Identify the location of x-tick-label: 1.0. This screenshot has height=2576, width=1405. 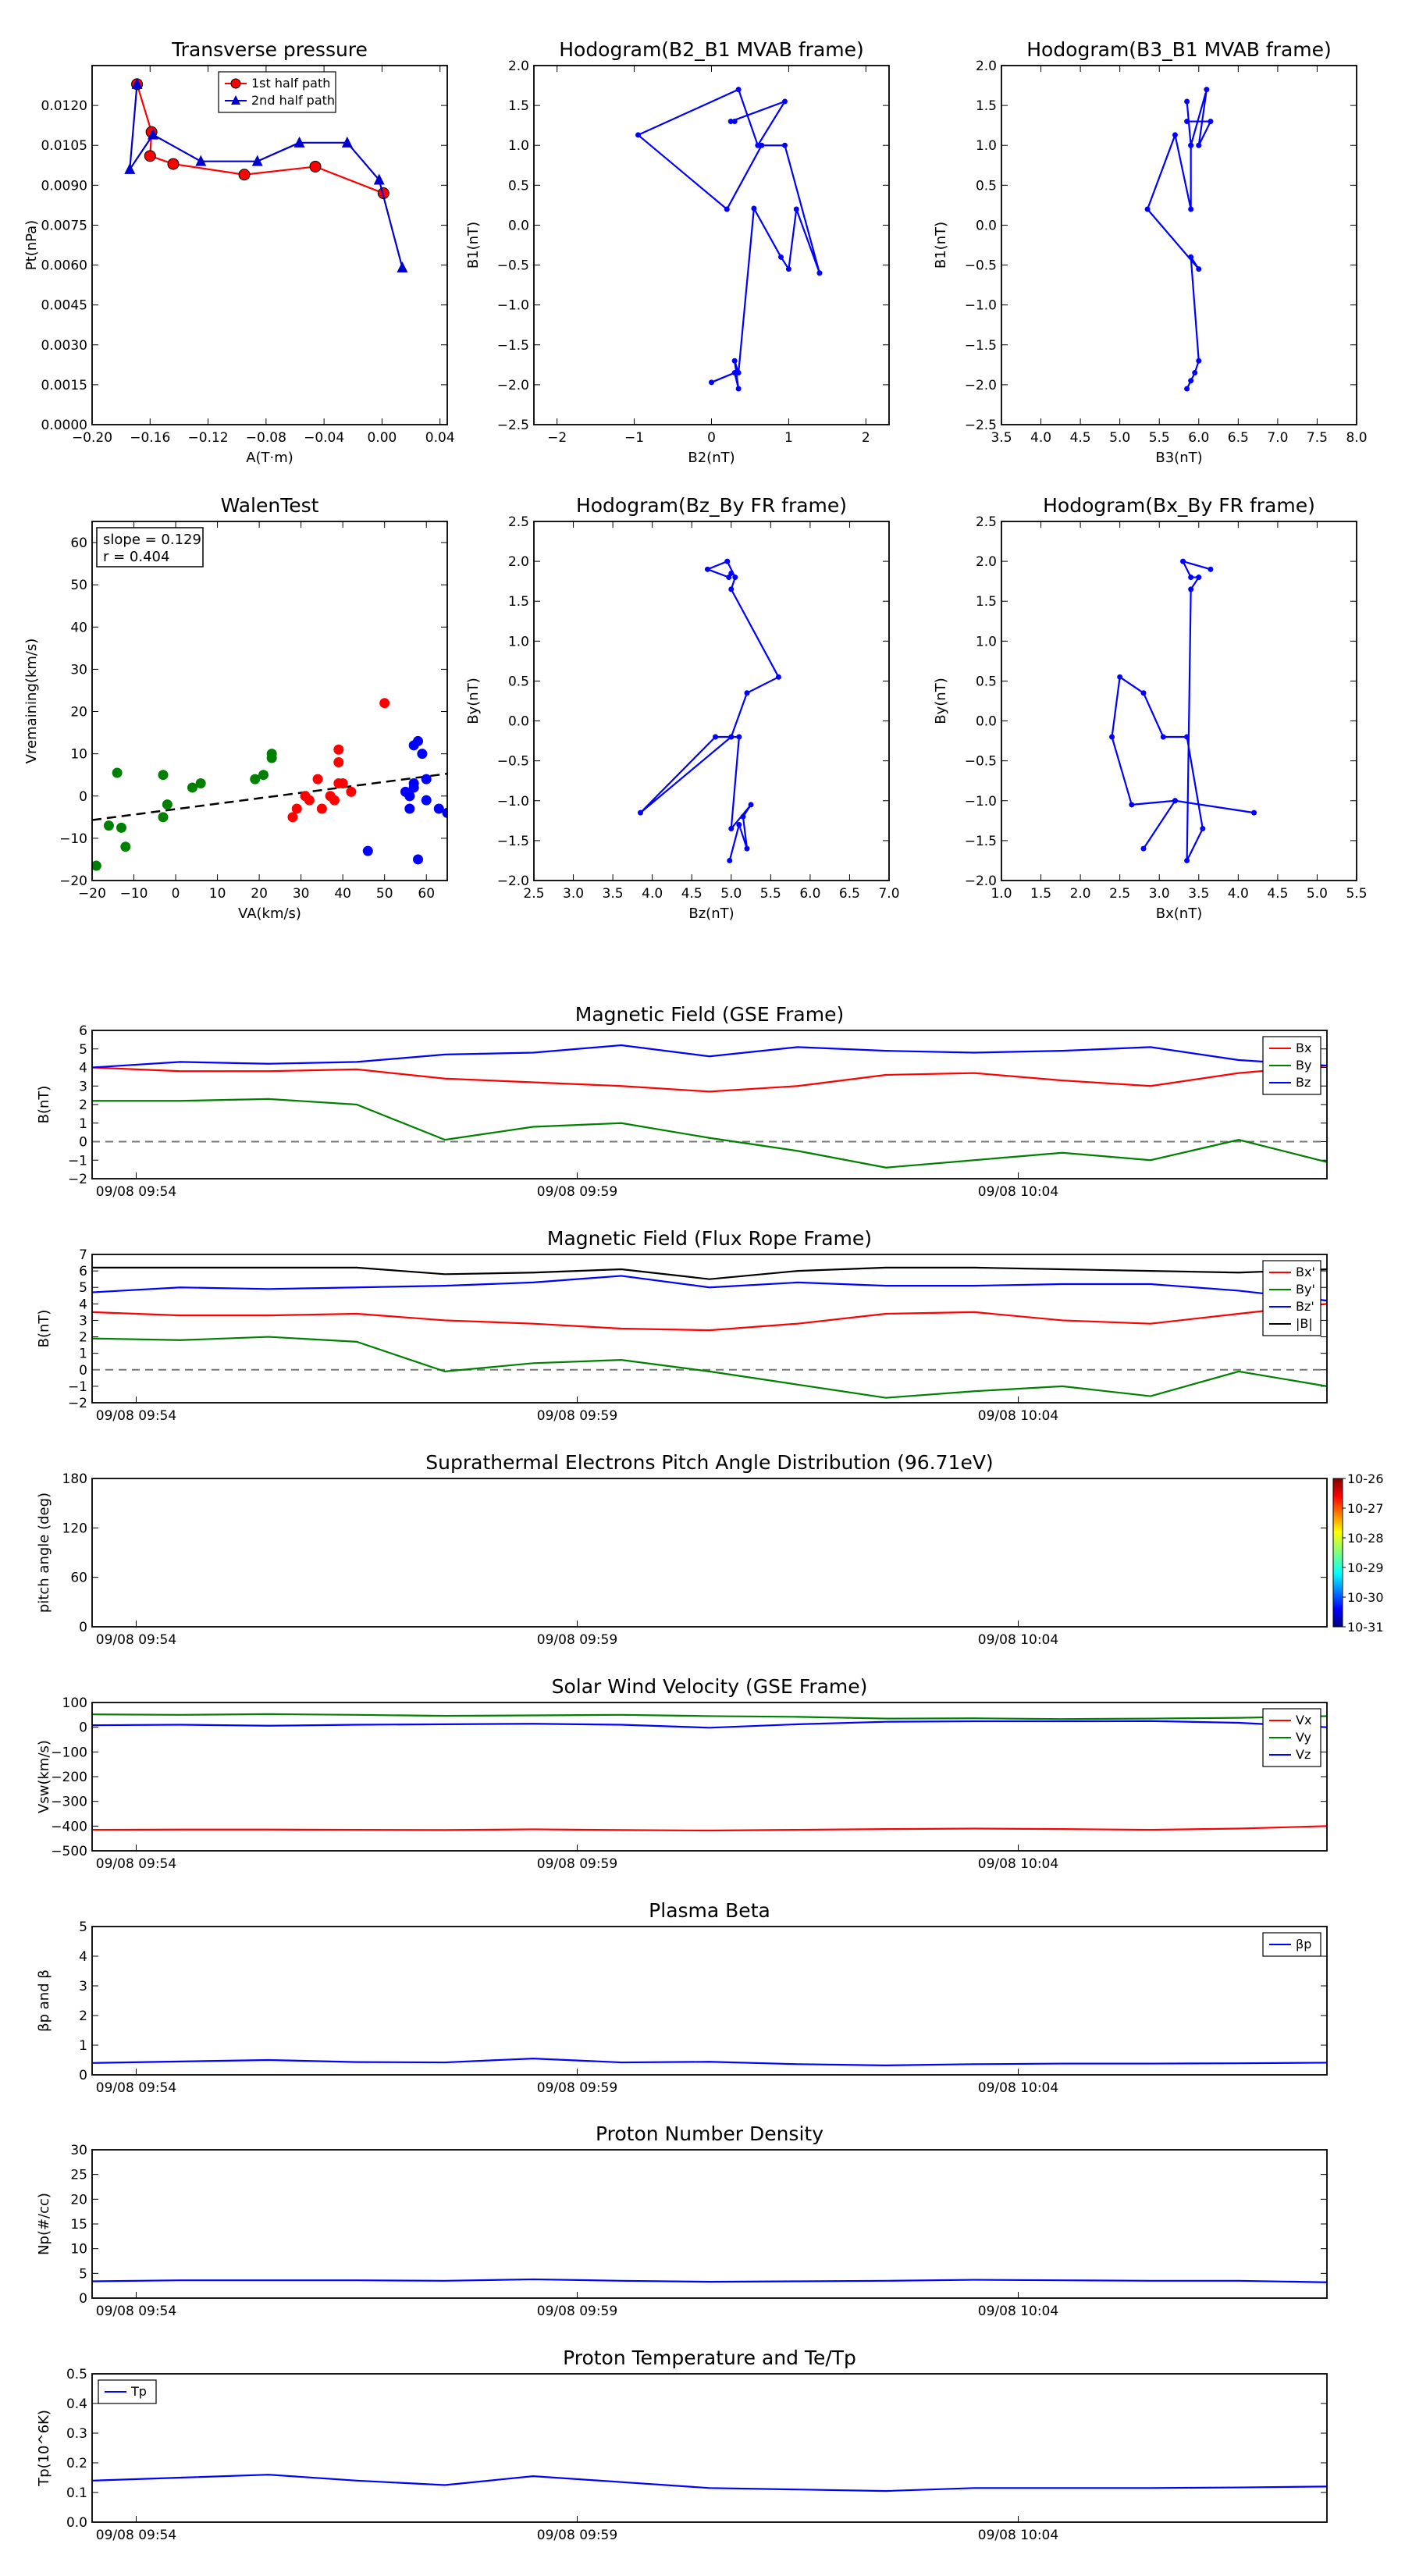
(1002, 894).